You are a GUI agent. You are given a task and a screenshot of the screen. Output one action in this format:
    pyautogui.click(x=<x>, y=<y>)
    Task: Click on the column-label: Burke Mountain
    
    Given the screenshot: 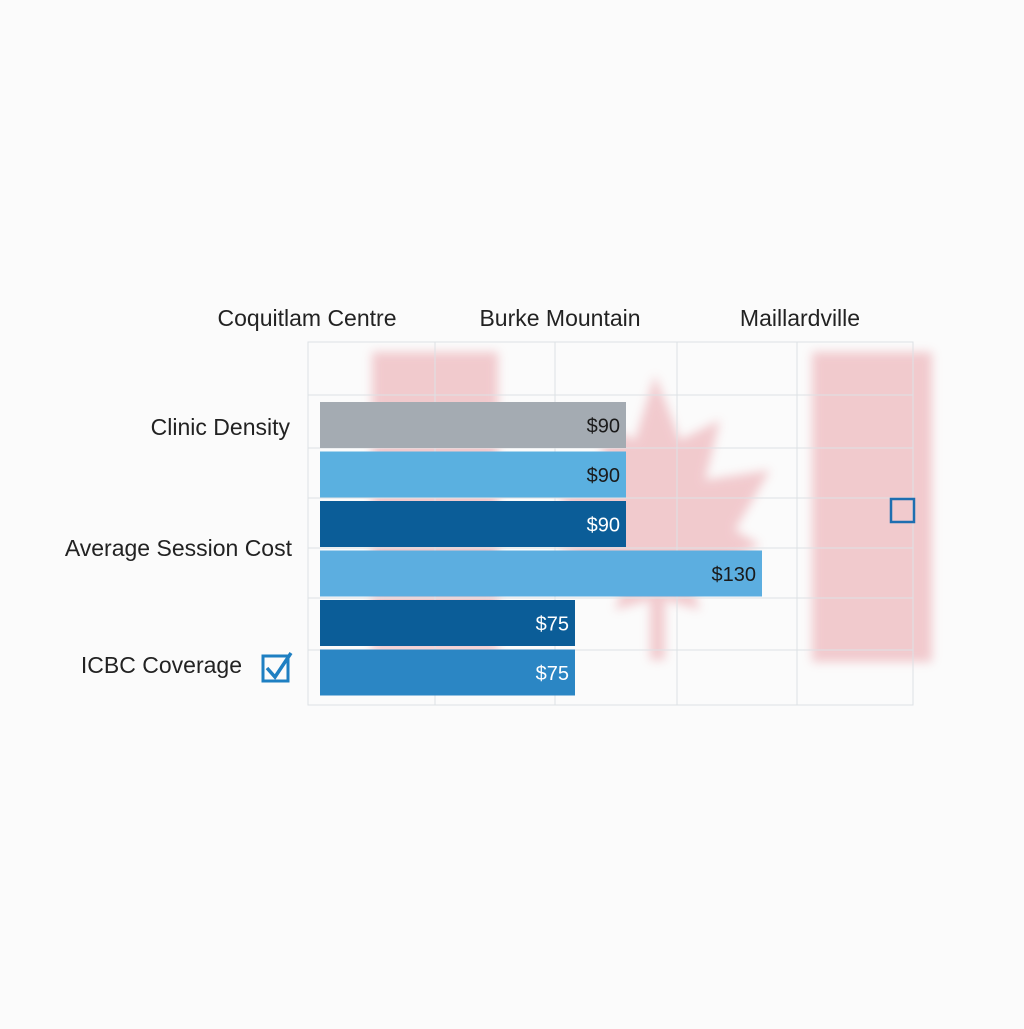 What is the action you would take?
    pyautogui.click(x=559, y=318)
    